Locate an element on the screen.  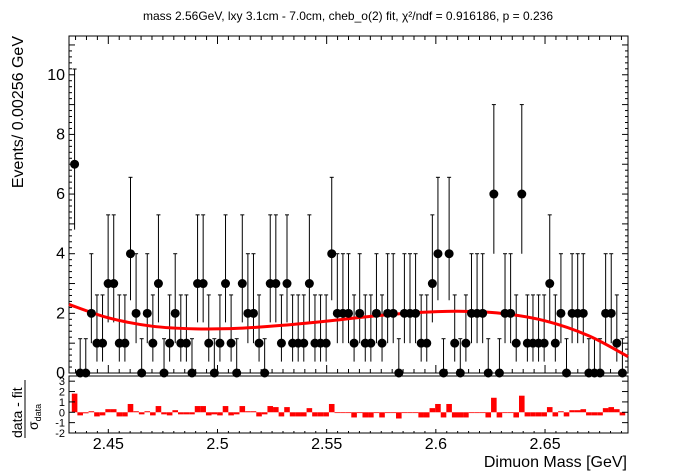
residual-y-tick-label: 2 is located at coordinates (62, 393).